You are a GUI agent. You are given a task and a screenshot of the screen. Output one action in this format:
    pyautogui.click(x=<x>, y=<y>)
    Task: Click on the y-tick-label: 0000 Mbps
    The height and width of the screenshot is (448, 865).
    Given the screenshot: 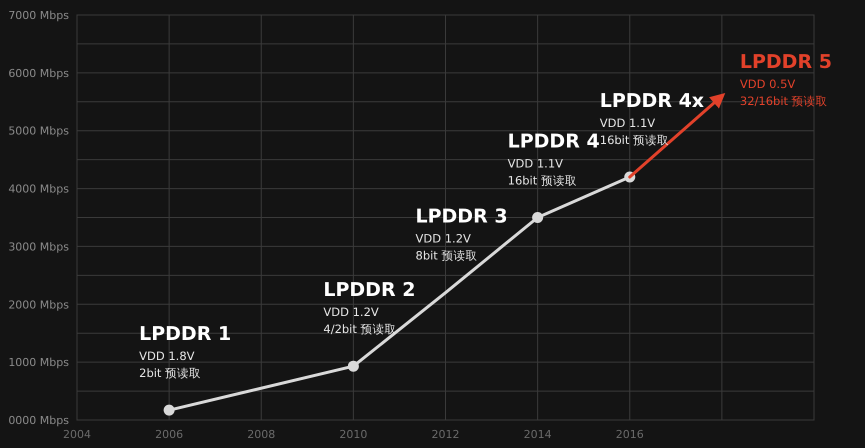 What is the action you would take?
    pyautogui.click(x=39, y=420)
    